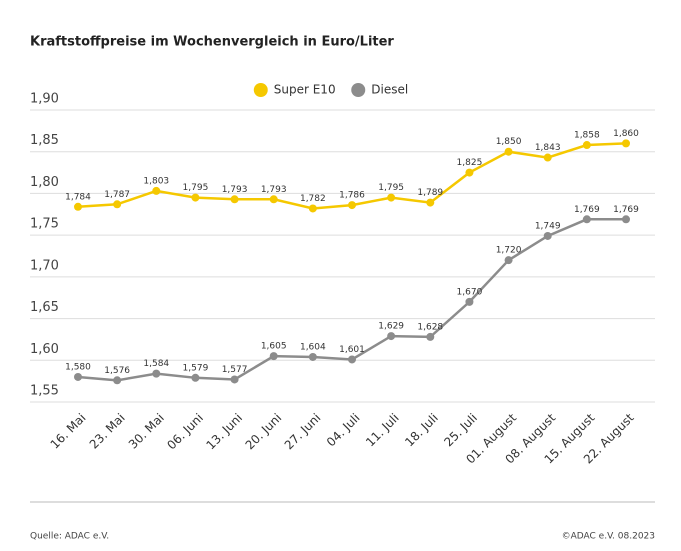  Describe the element at coordinates (421, 430) in the screenshot. I see `x-tick-label: 18. Juli` at that location.